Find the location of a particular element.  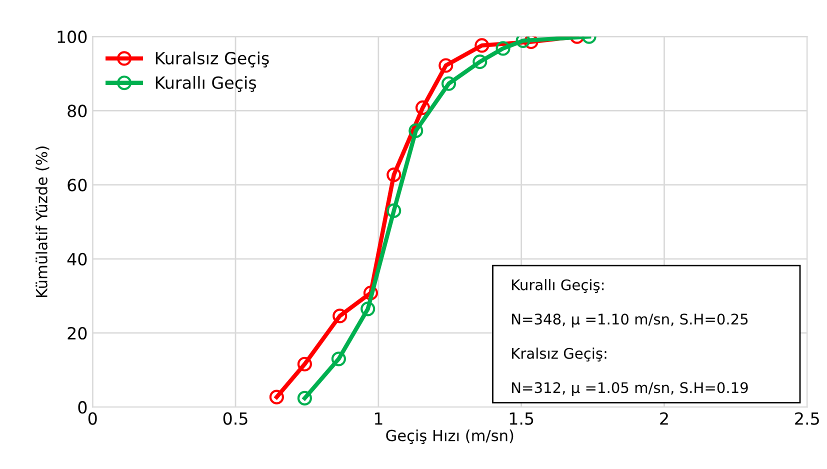

x-tick-label: 2.5 is located at coordinates (807, 418).